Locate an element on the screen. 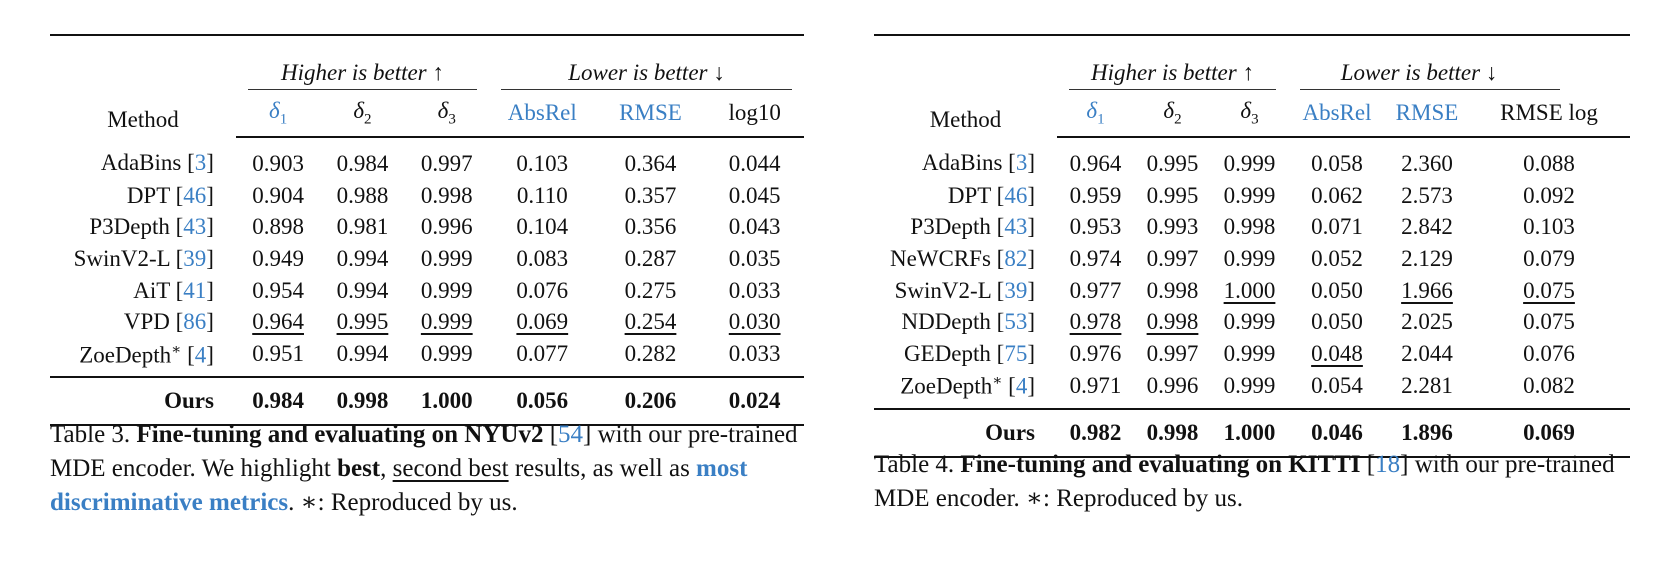  metric-value: 0.046 is located at coordinates (1337, 432).